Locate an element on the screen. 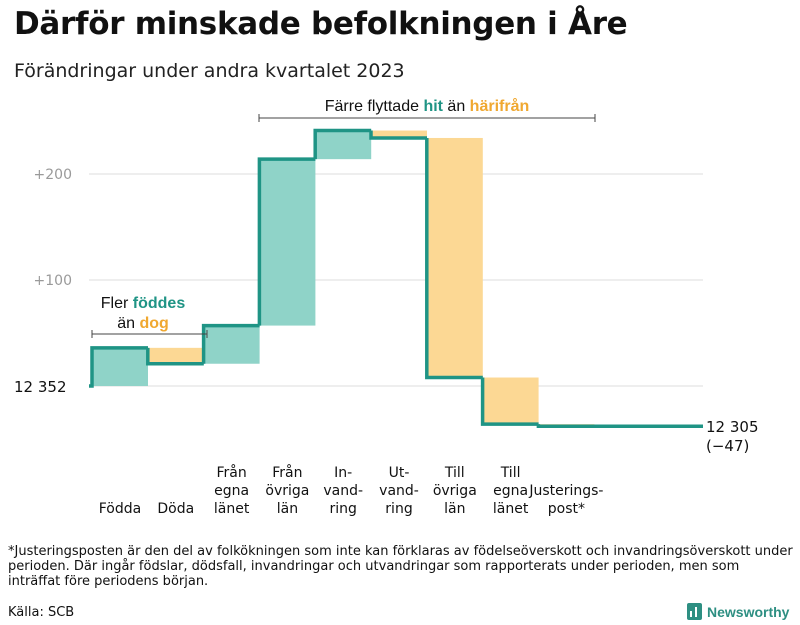  category-label: Födda is located at coordinates (120, 509).